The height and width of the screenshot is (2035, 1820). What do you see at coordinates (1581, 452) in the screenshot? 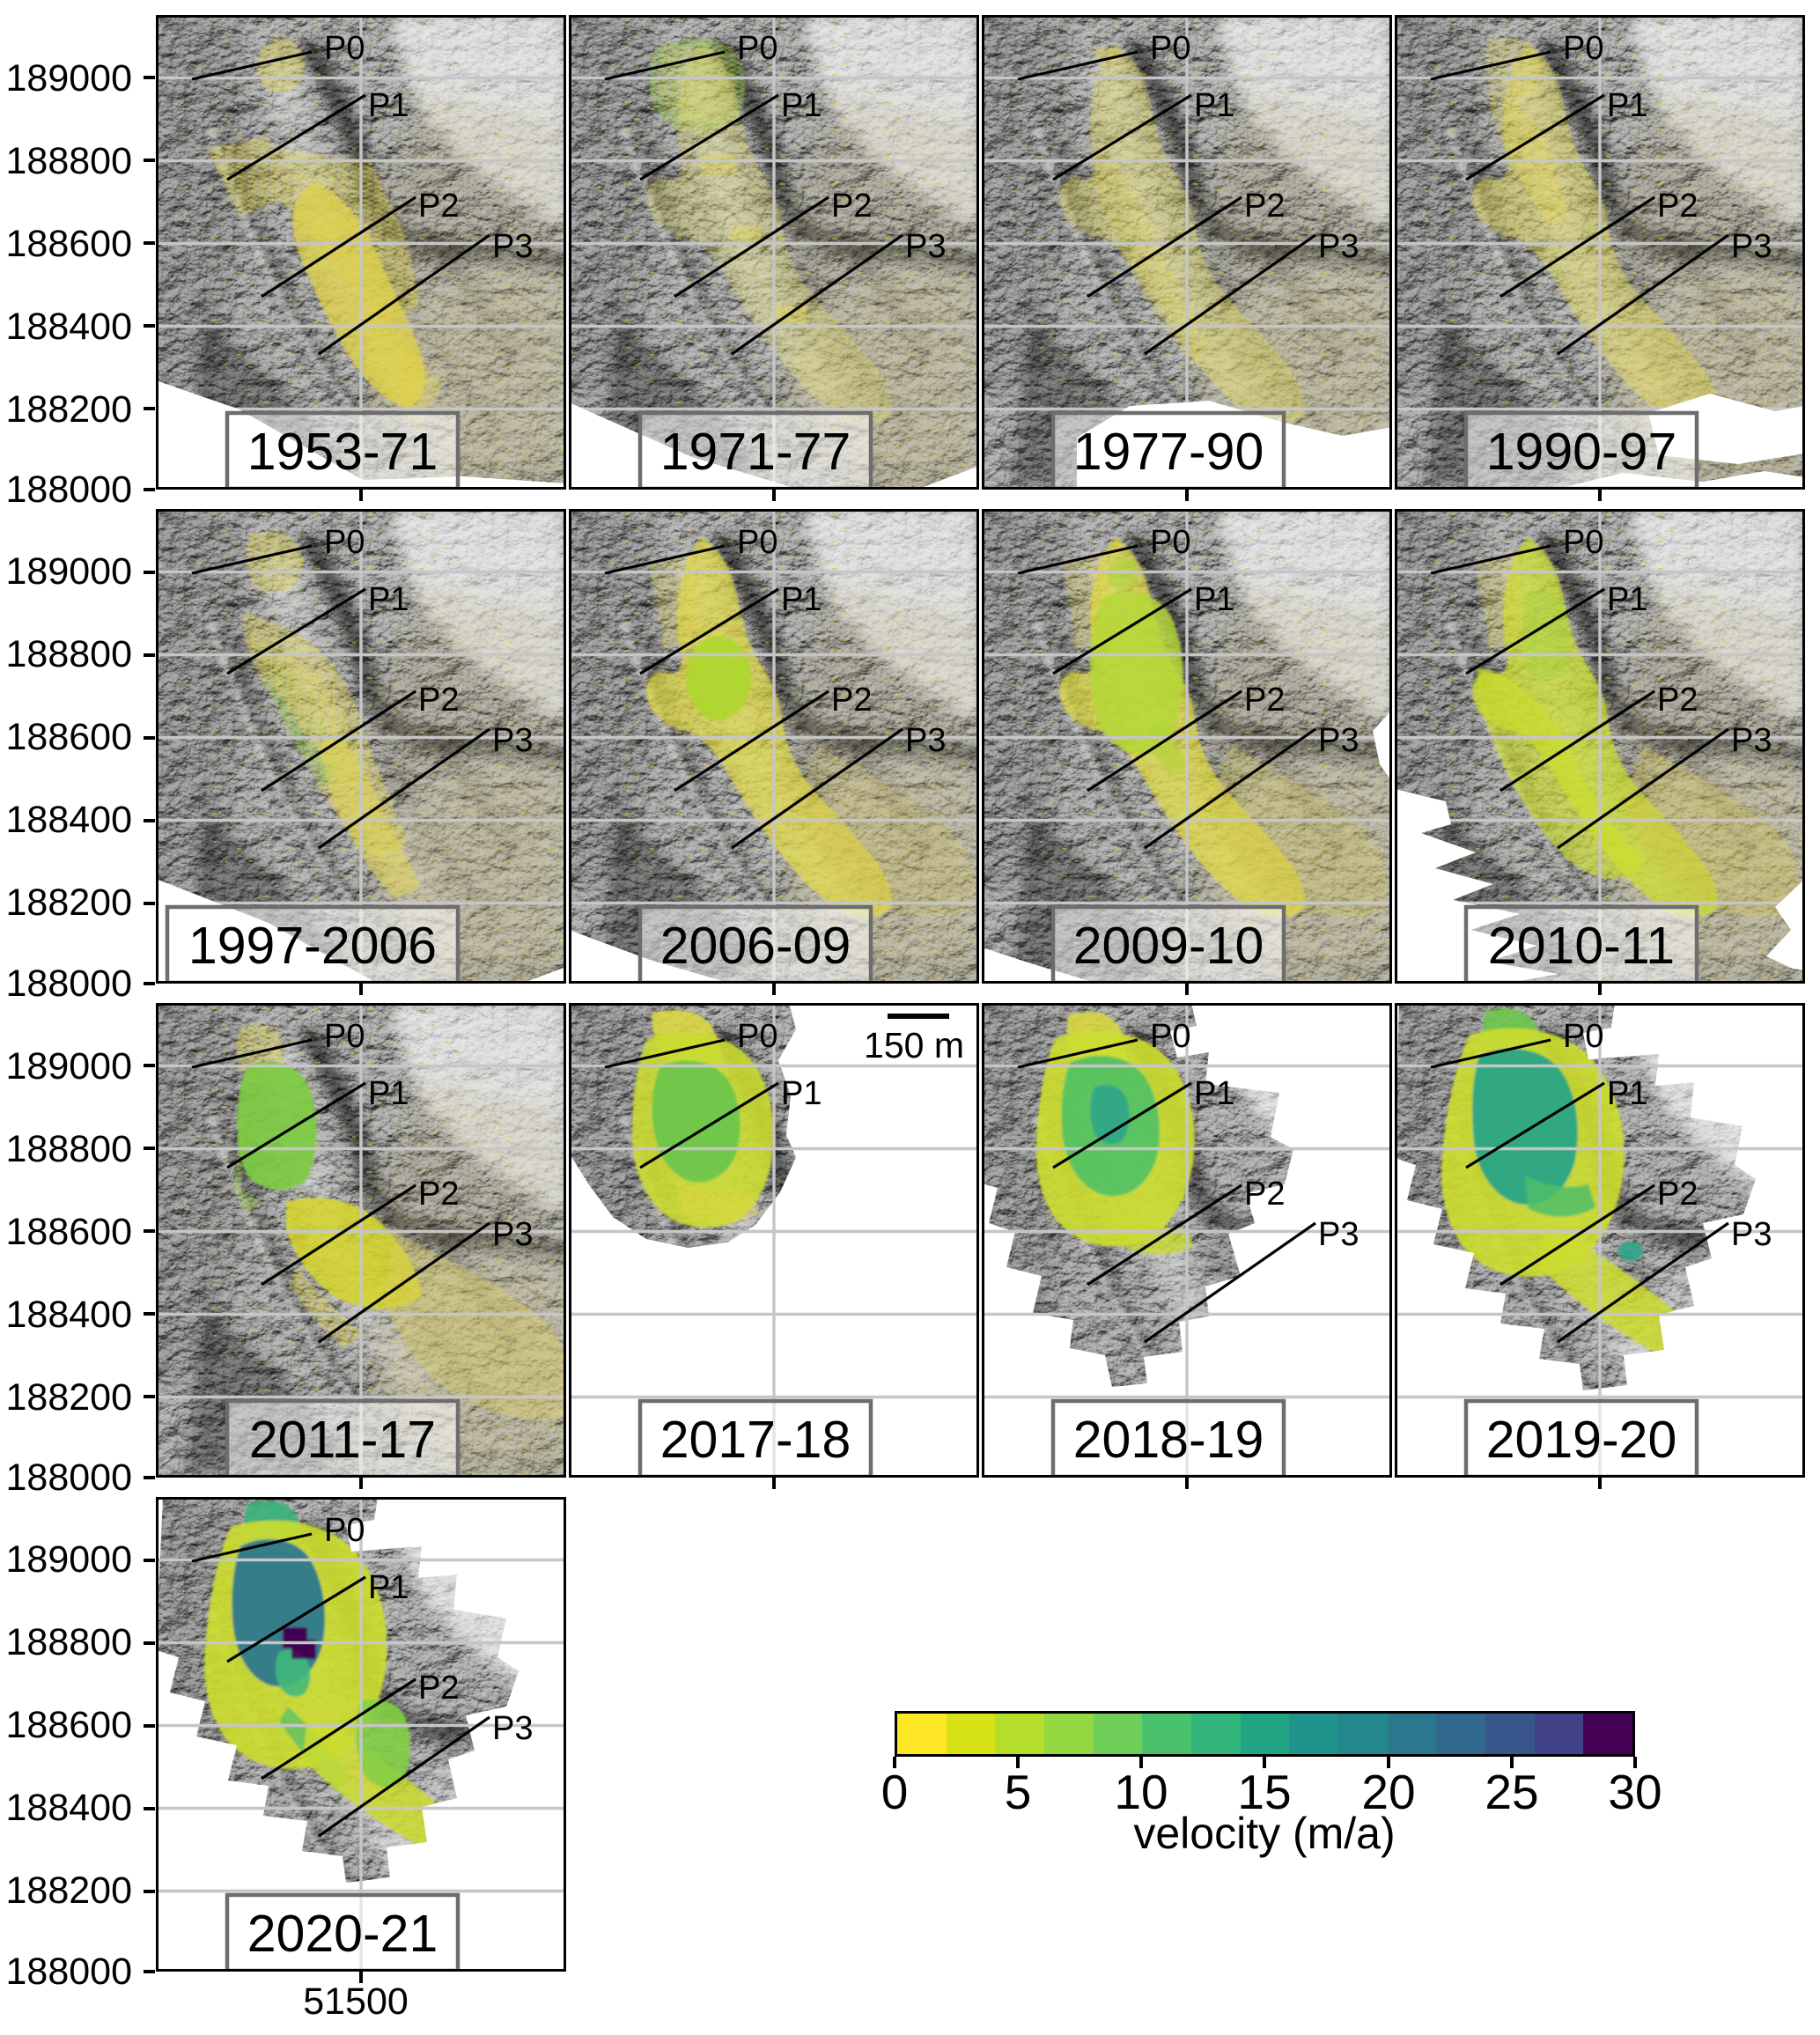
I see `svg-text: 1990-97` at bounding box center [1581, 452].